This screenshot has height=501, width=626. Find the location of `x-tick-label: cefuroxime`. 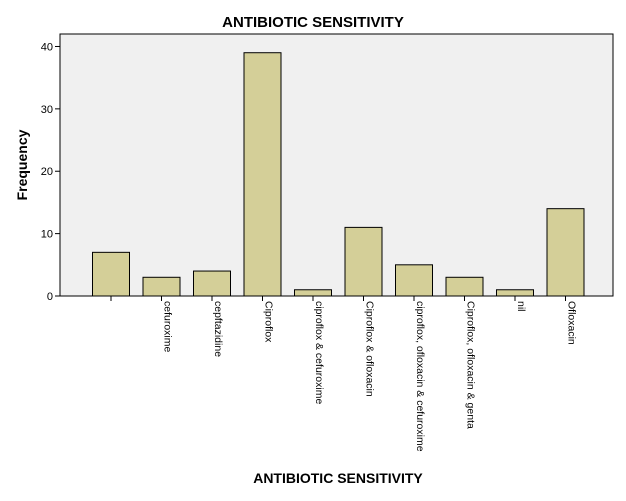

x-tick-label: cefuroxime is located at coordinates (168, 327).